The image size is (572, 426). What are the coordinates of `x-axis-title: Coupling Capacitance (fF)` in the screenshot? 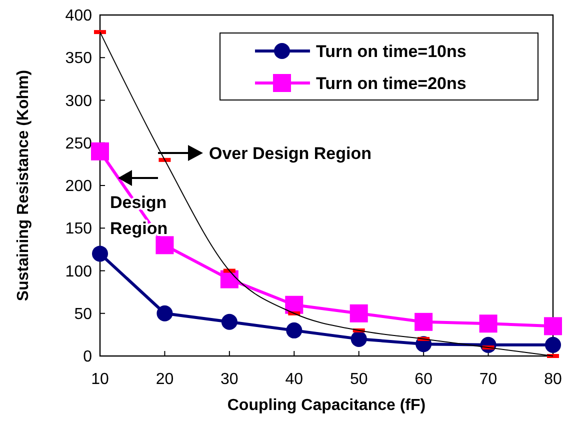 It's located at (326, 405).